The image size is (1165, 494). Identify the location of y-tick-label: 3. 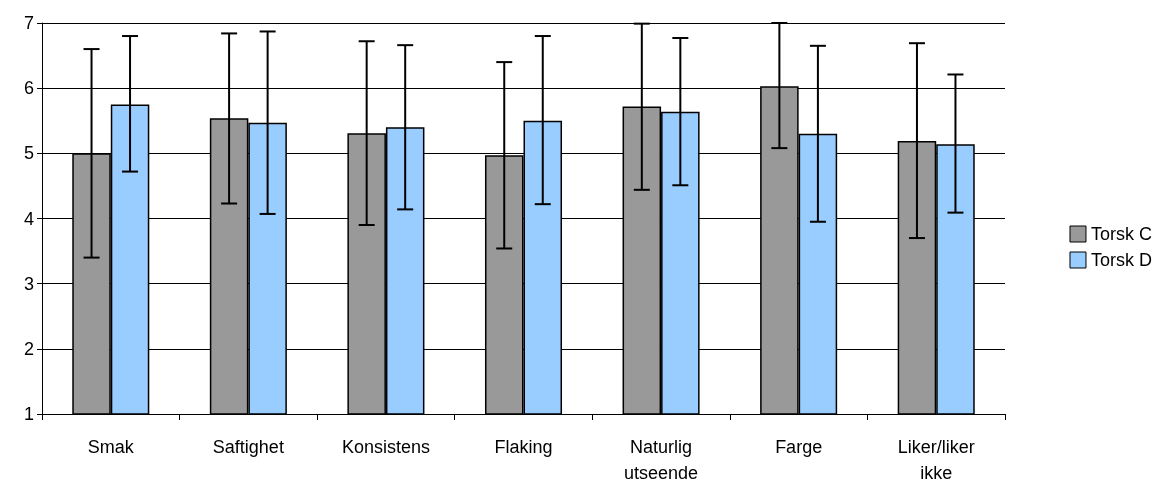
(28, 283).